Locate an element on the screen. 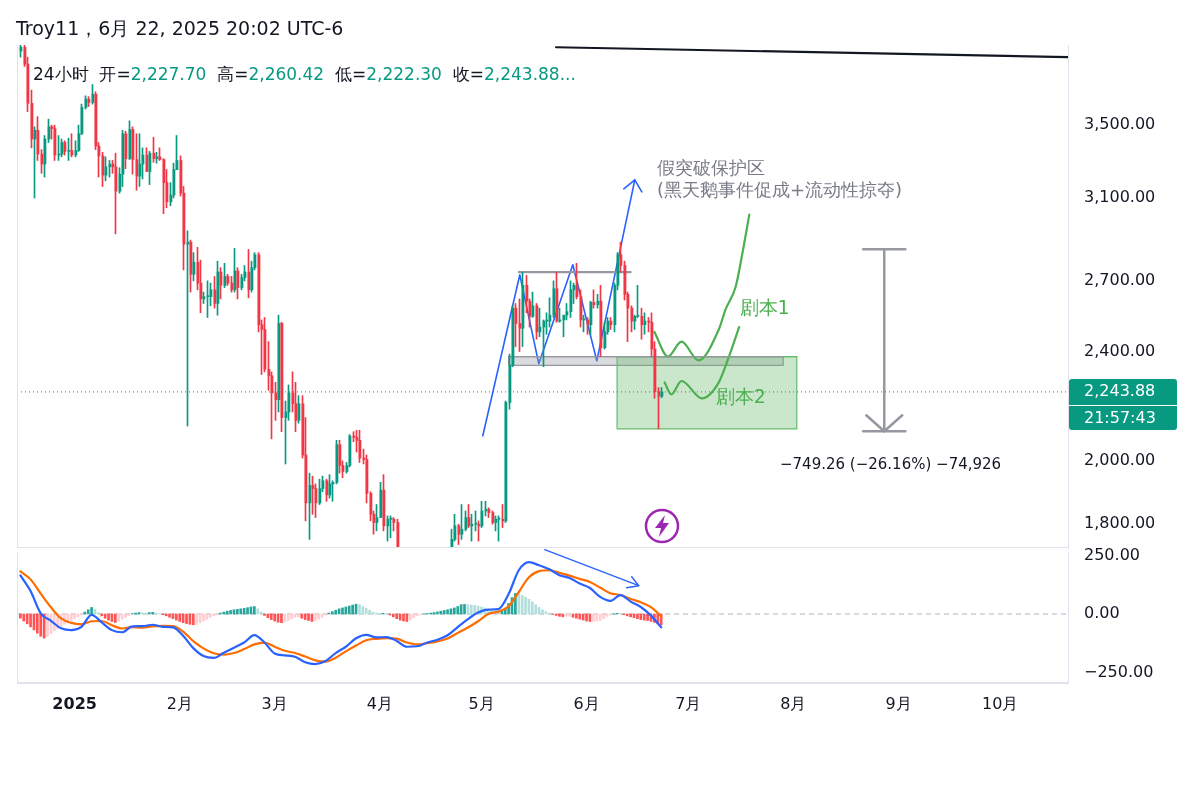 The width and height of the screenshot is (1200, 786). annotation: 假突破保护区 is located at coordinates (711, 168).